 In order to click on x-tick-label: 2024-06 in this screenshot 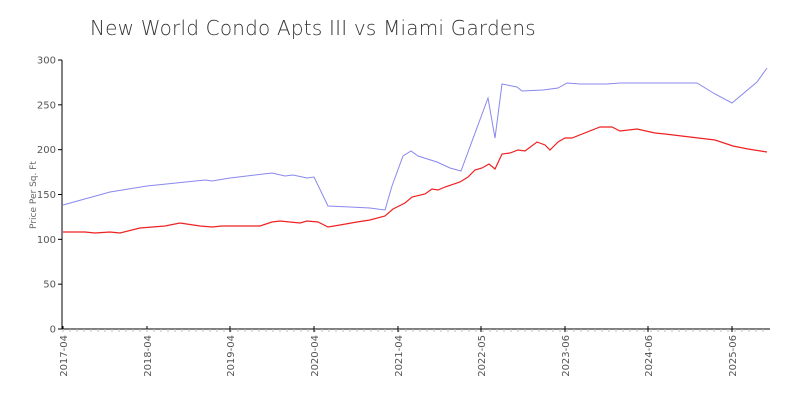, I will do `click(649, 356)`.